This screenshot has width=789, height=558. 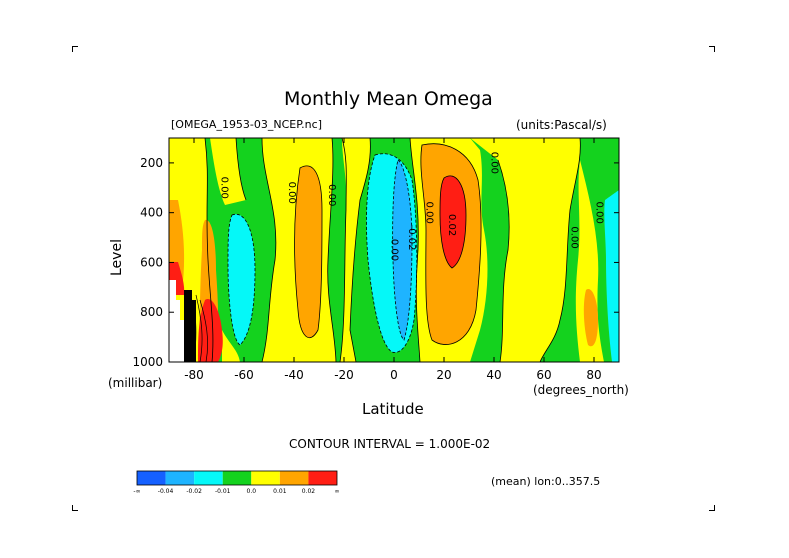 What do you see at coordinates (546, 481) in the screenshot?
I see `averaging-label: (mean) lon:0..357.5` at bounding box center [546, 481].